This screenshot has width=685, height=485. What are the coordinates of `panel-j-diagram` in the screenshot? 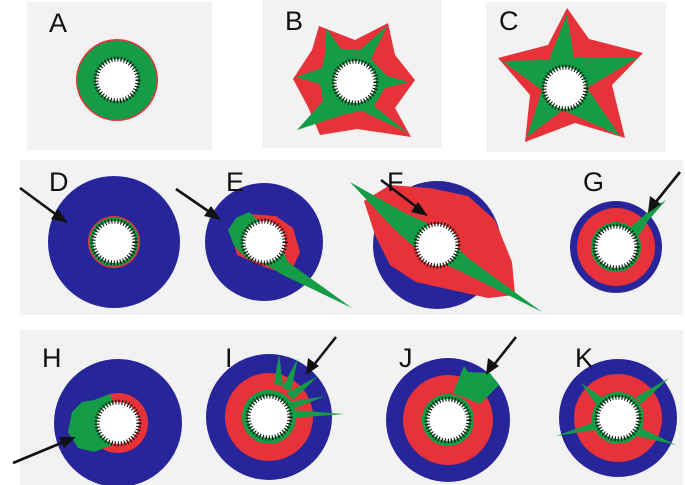 It's located at (452, 409).